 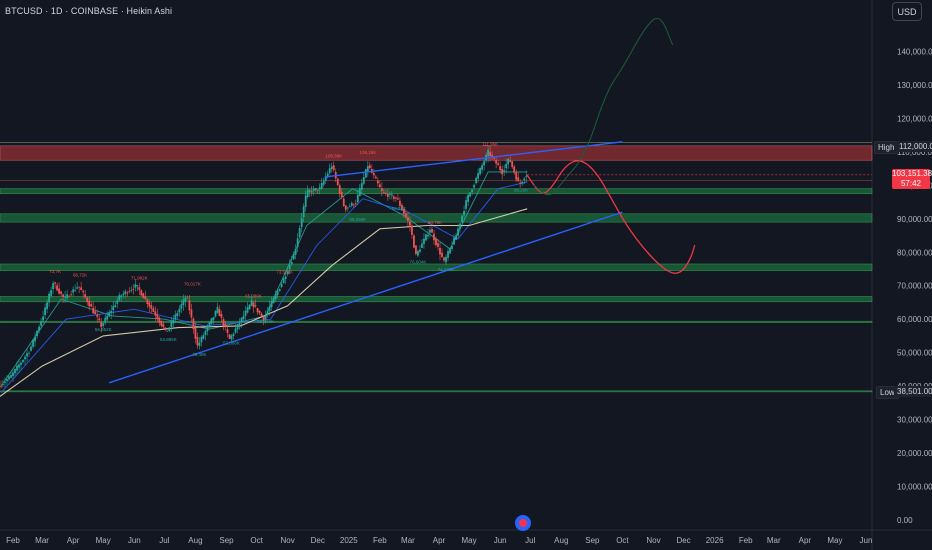 I want to click on x-tick-label: 2025, so click(x=349, y=540).